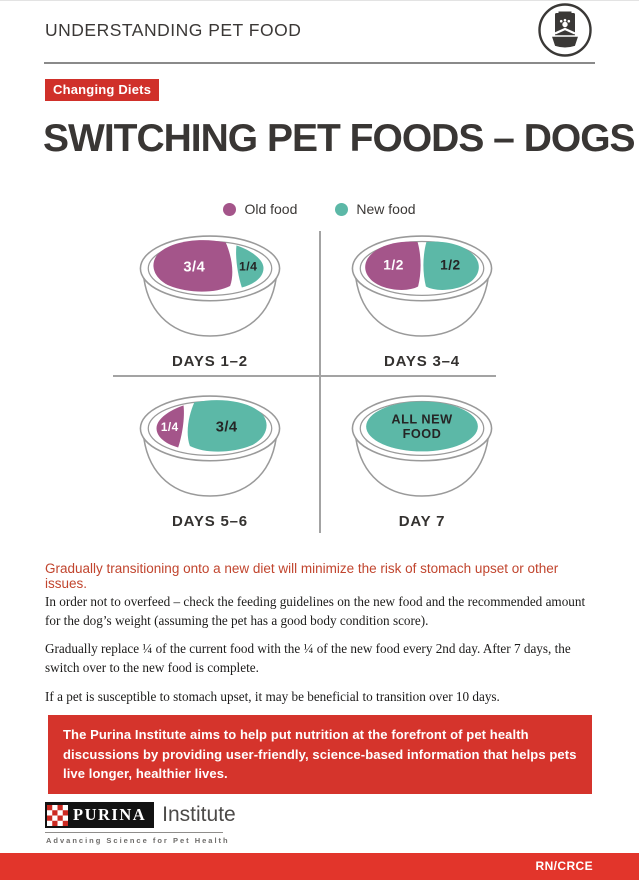  Describe the element at coordinates (271, 209) in the screenshot. I see `legend-label: Old food` at that location.